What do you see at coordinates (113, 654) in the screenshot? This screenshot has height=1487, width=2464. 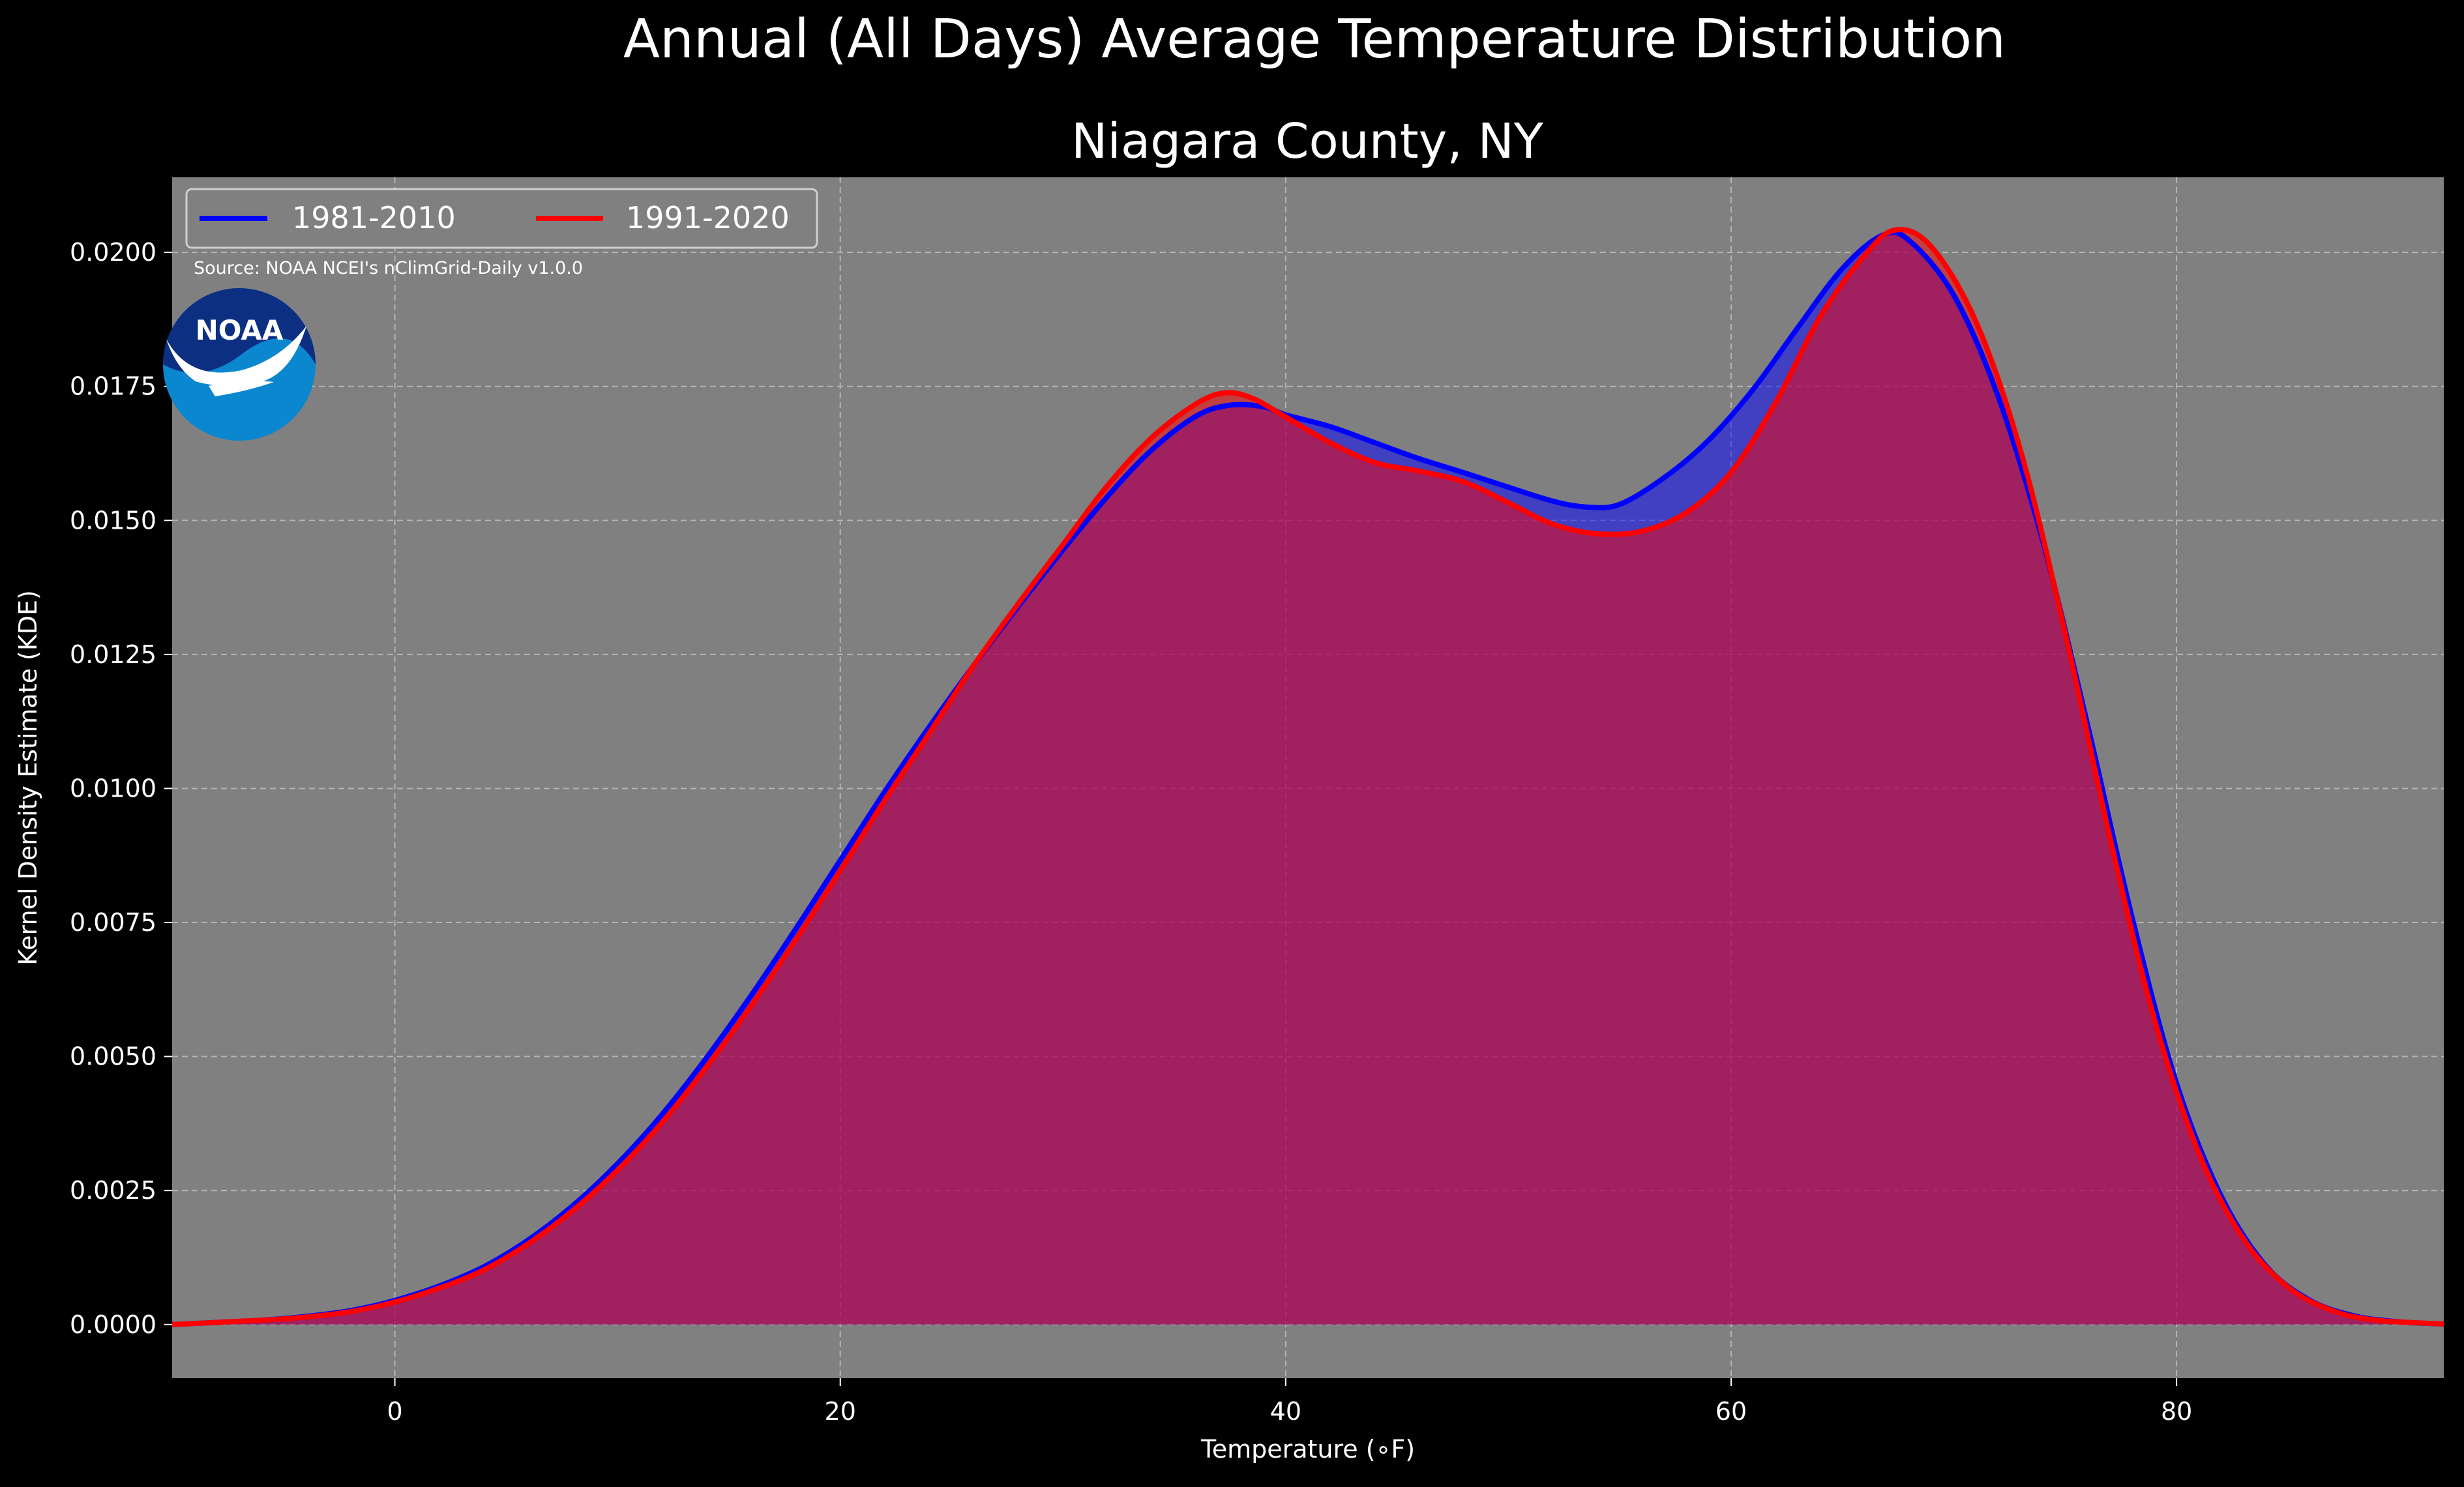 I see `y-tick-label: 0.0125` at bounding box center [113, 654].